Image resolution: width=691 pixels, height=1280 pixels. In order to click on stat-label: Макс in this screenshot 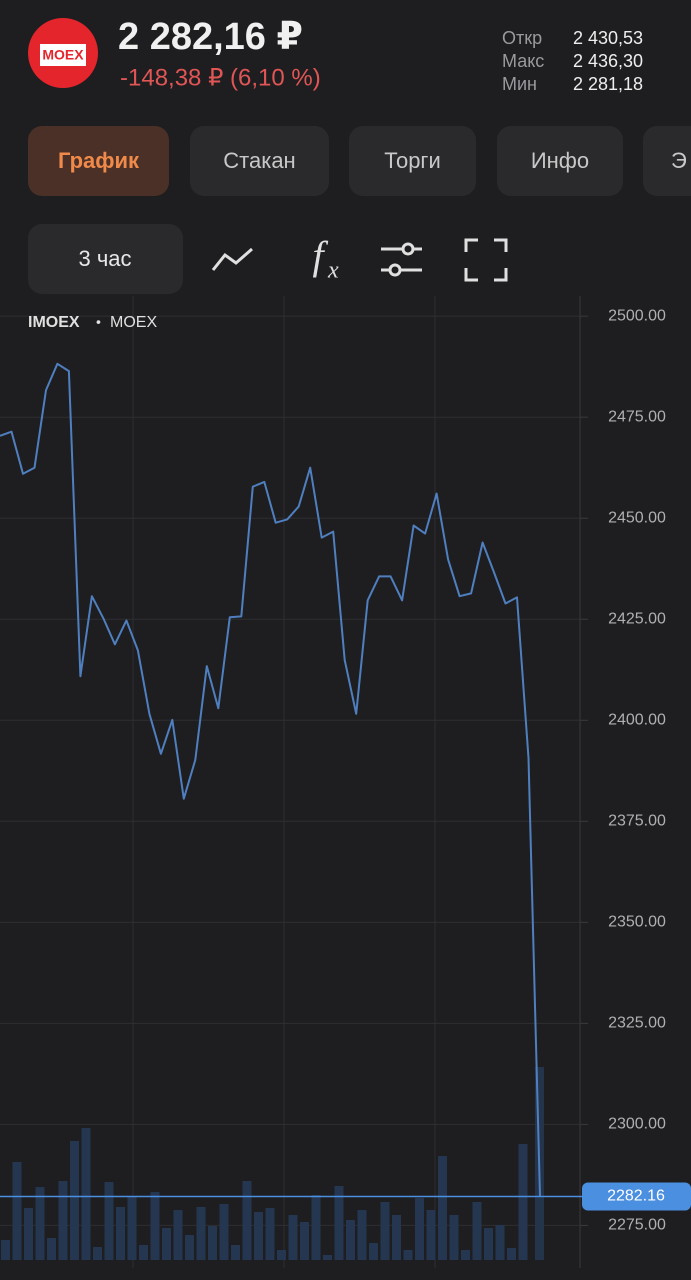, I will do `click(523, 61)`.